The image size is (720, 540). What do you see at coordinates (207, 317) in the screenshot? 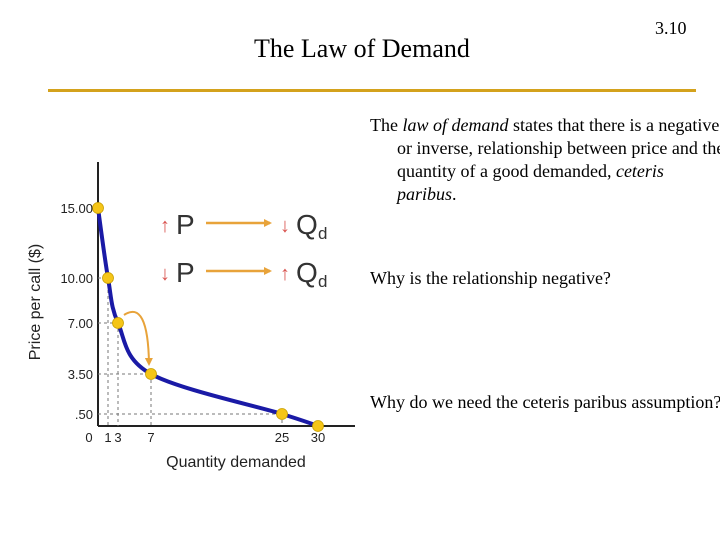
I see `demand-curve` at bounding box center [207, 317].